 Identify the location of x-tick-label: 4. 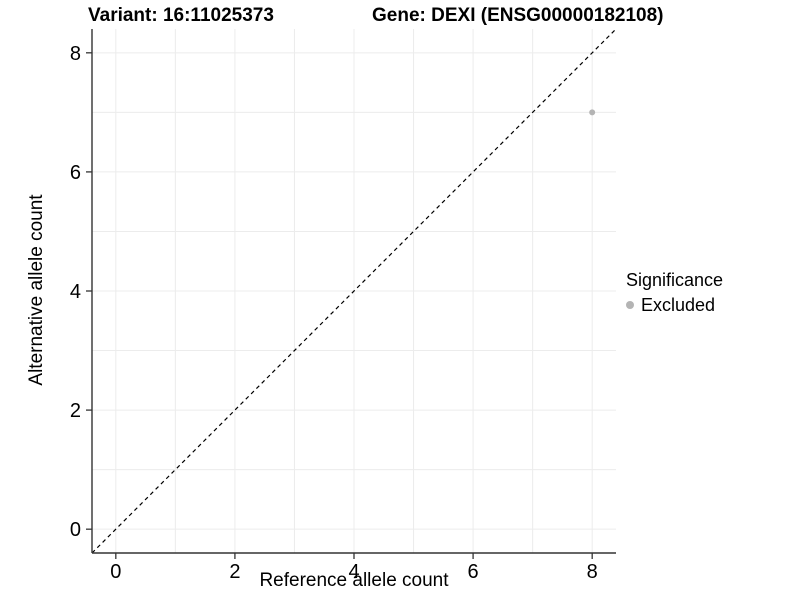
(353, 572).